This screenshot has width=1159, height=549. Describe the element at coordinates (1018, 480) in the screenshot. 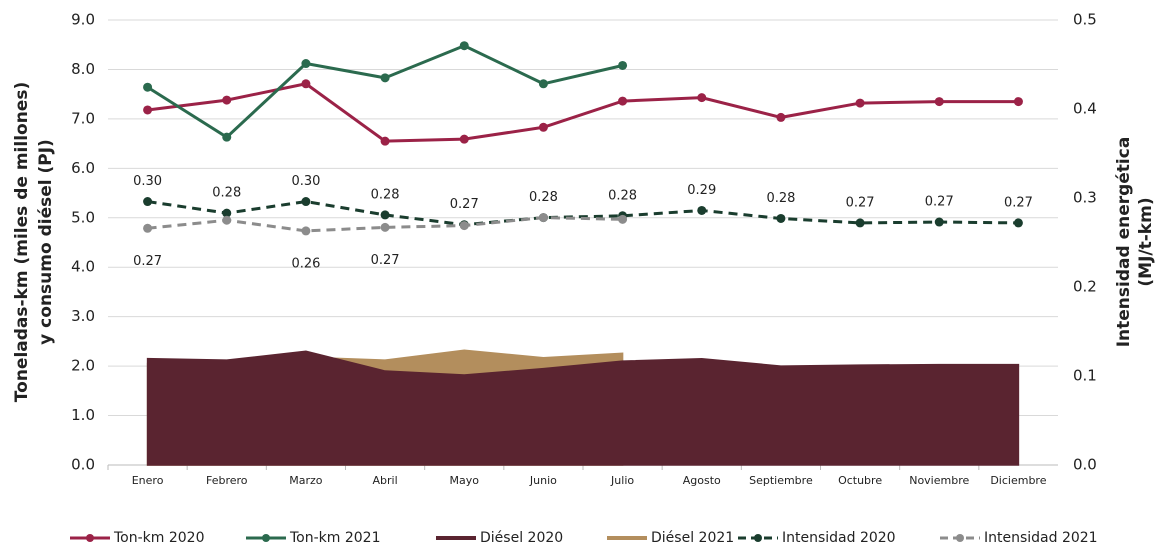

I see `x-tick-label: Diciembre` at that location.